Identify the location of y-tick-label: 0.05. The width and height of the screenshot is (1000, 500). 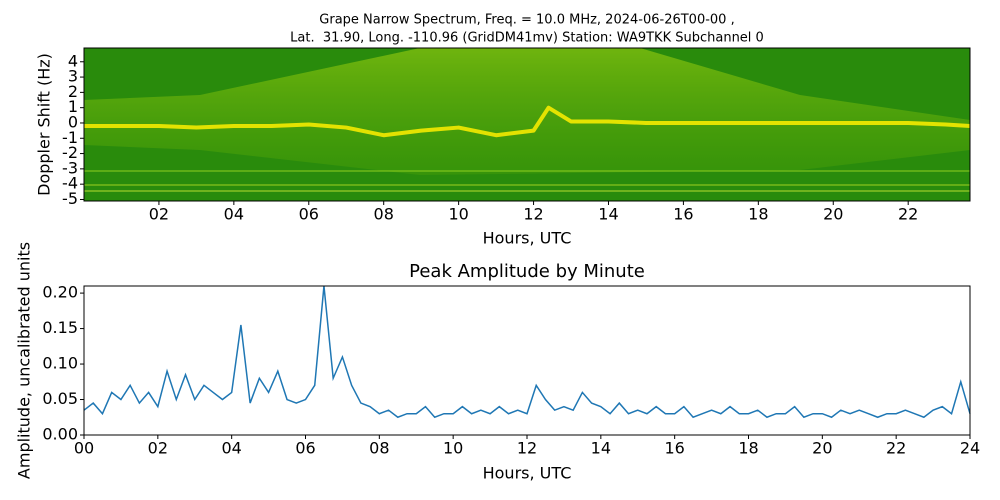
(60, 398).